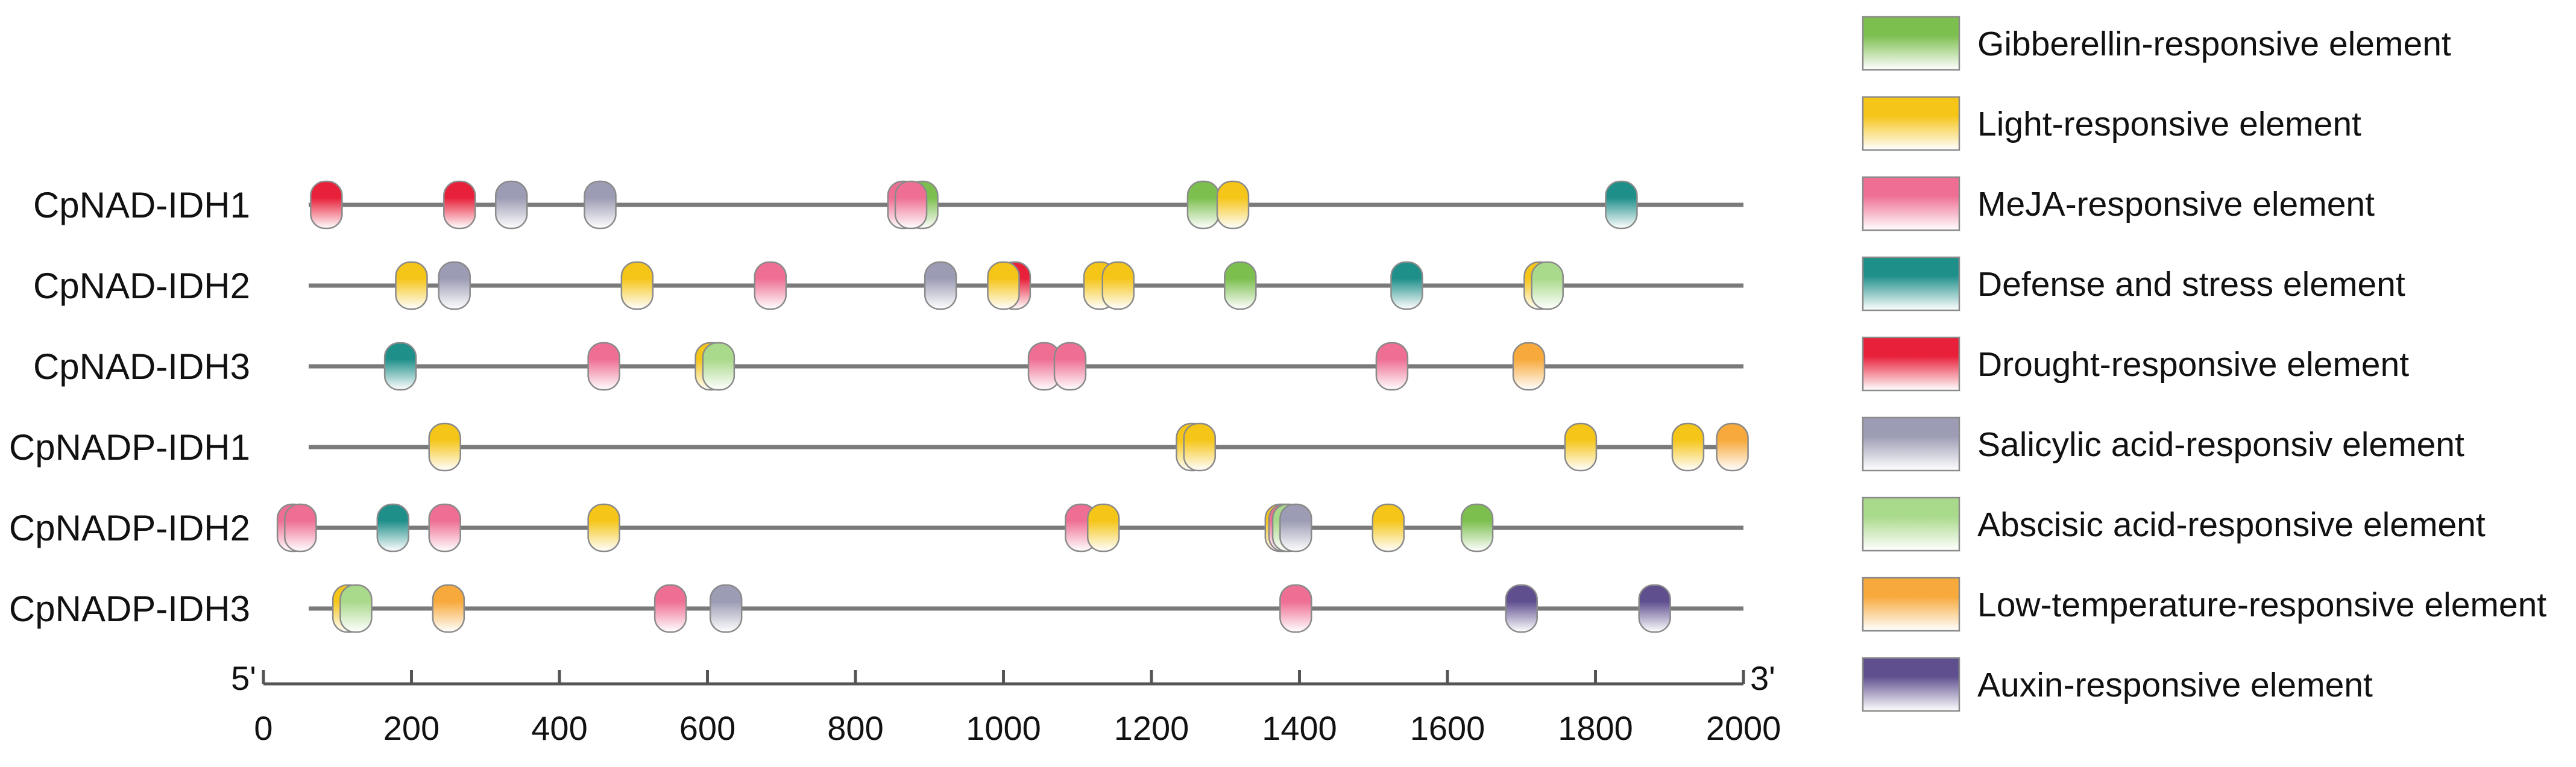 This screenshot has height=767, width=2576. What do you see at coordinates (141, 366) in the screenshot?
I see `gene-label: CpNAD-IDH3` at bounding box center [141, 366].